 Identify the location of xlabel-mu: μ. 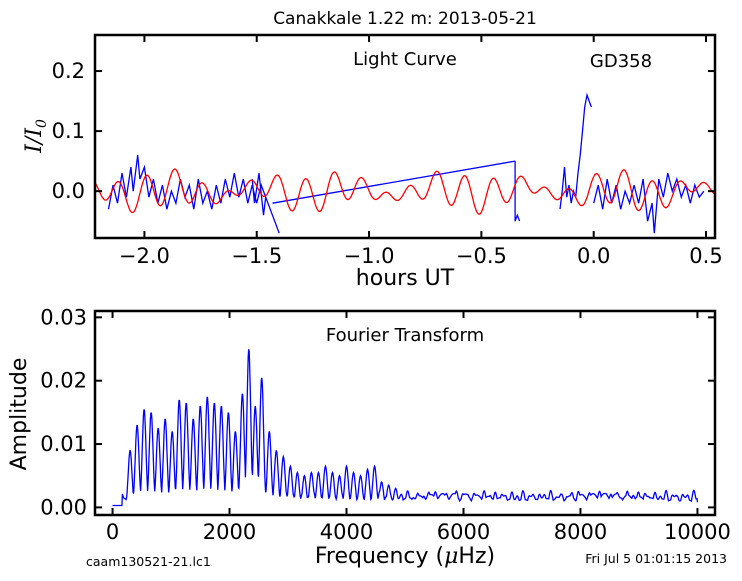
(451, 556).